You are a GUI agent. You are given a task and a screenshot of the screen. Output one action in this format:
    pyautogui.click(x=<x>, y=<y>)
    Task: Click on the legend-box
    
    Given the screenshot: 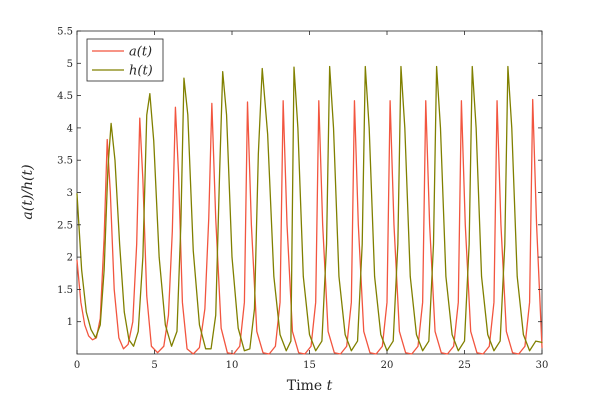 What is the action you would take?
    pyautogui.click(x=125, y=60)
    